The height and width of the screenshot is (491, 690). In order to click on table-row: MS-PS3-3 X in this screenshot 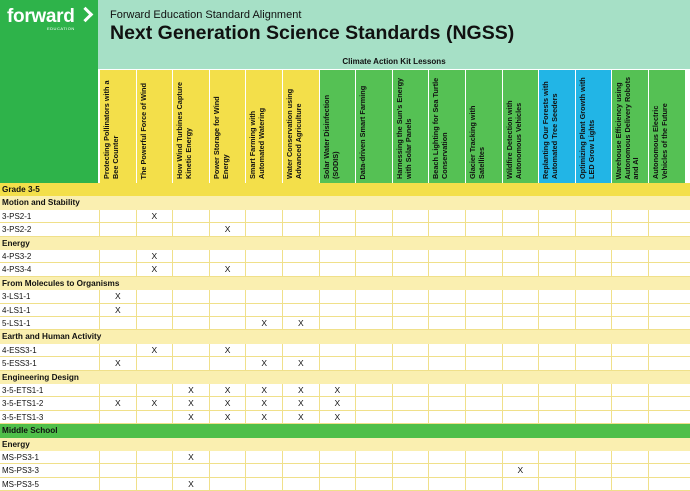, I will do `click(345, 471)`.